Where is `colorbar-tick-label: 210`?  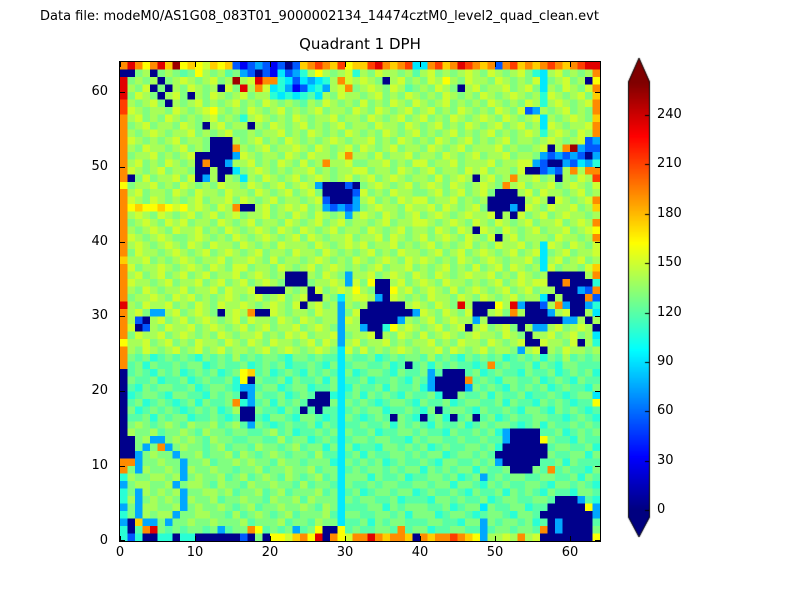
colorbar-tick-label: 210 is located at coordinates (669, 163).